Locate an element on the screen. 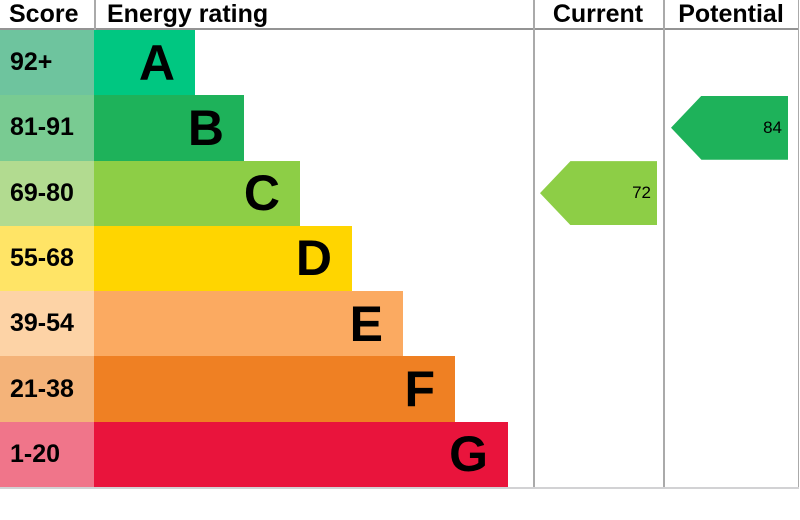  band-score-range: 55-68 is located at coordinates (47, 258).